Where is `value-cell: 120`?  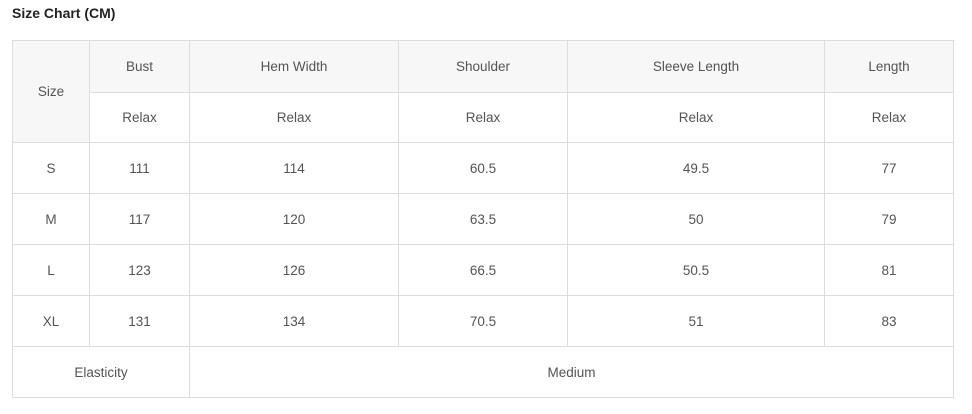 value-cell: 120 is located at coordinates (294, 219).